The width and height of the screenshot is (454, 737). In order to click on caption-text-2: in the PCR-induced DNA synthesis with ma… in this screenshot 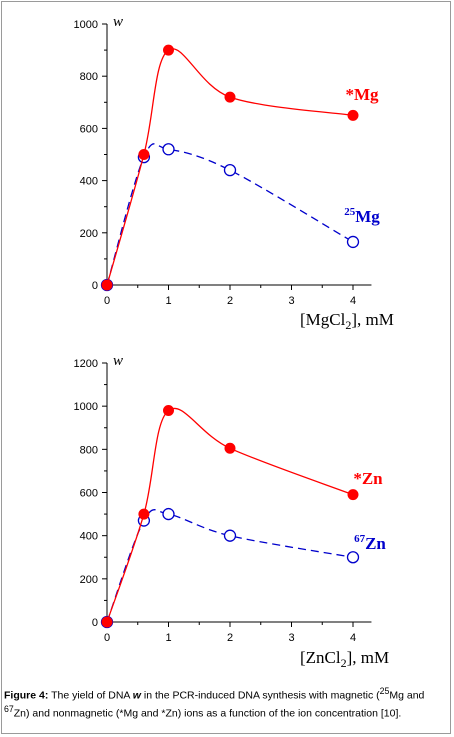, I will do `click(260, 695)`.